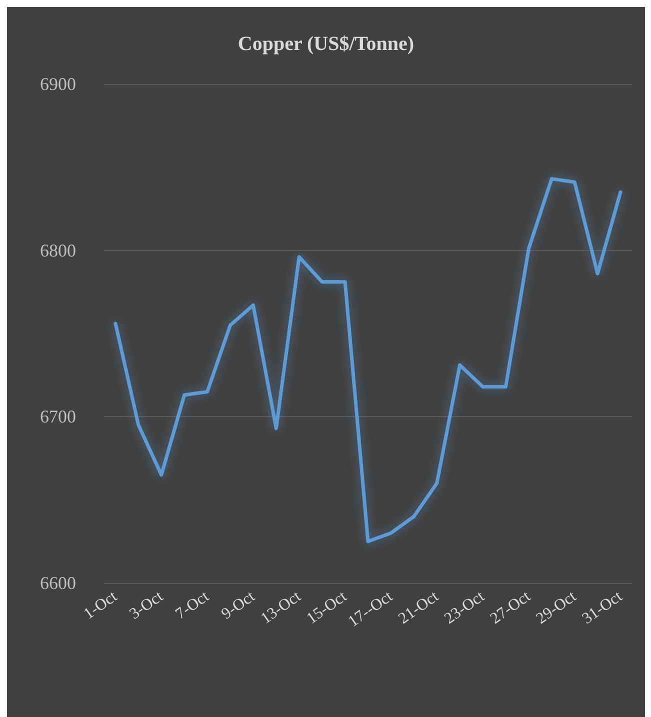 This screenshot has width=651, height=717. Describe the element at coordinates (238, 605) in the screenshot. I see `x-tick-label: 9-Oct` at that location.